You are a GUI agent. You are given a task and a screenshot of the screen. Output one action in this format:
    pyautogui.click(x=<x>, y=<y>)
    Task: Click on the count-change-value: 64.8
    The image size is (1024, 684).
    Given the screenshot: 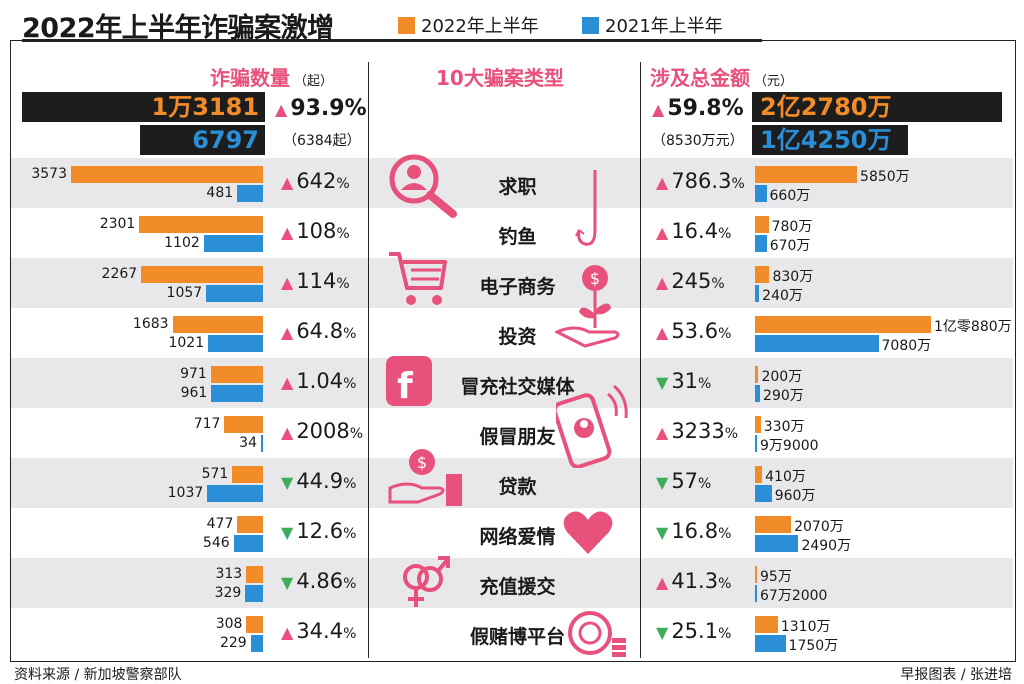 What is the action you would take?
    pyautogui.click(x=320, y=331)
    